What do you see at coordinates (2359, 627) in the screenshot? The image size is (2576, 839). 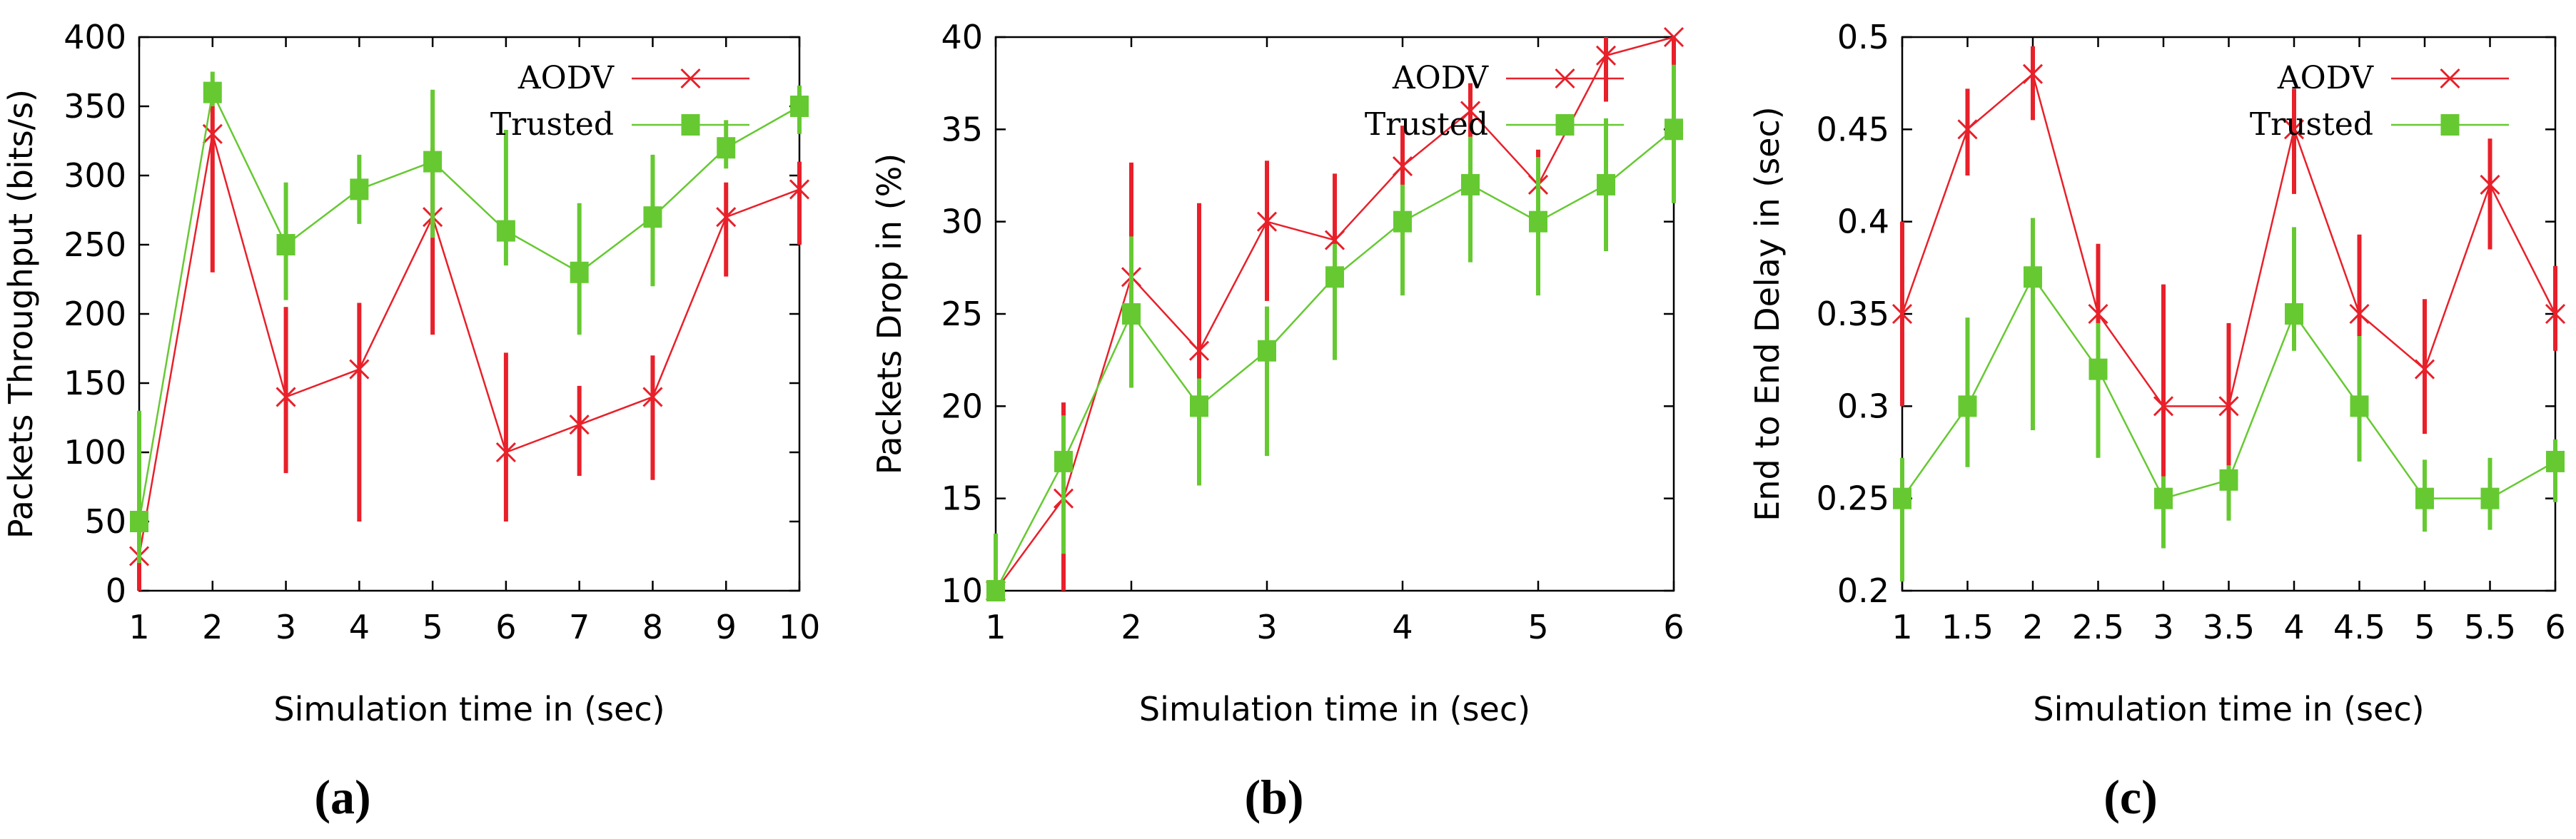 I see `x-tick-label: 4.5` at bounding box center [2359, 627].